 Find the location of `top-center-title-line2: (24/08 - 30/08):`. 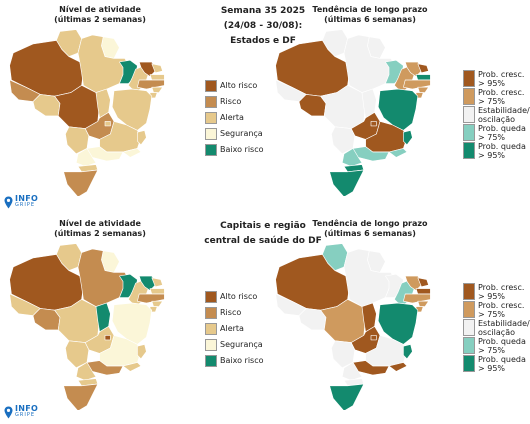

top-center-title-line2: (24/08 - 30/08): is located at coordinates (263, 26).